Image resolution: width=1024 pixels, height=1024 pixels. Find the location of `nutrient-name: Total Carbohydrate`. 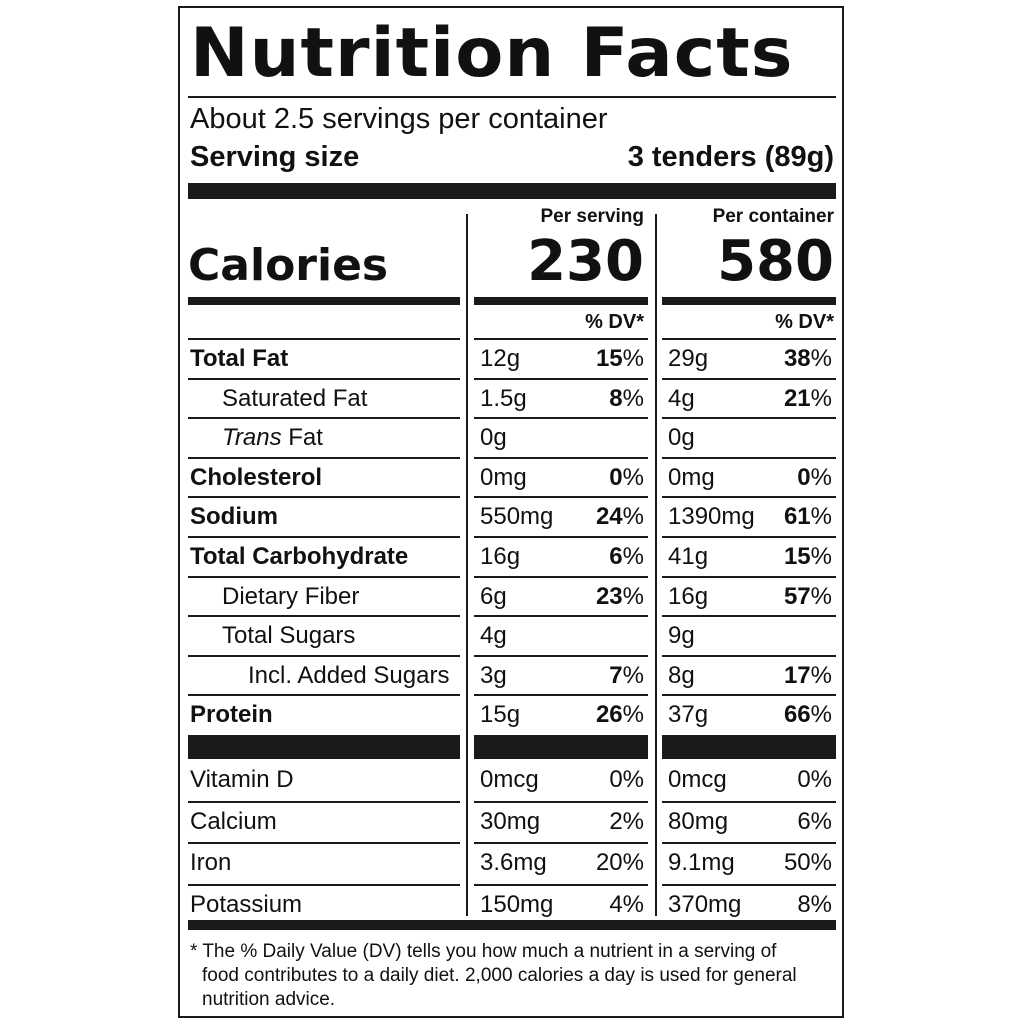

nutrient-name: Total Carbohydrate is located at coordinates (299, 556).